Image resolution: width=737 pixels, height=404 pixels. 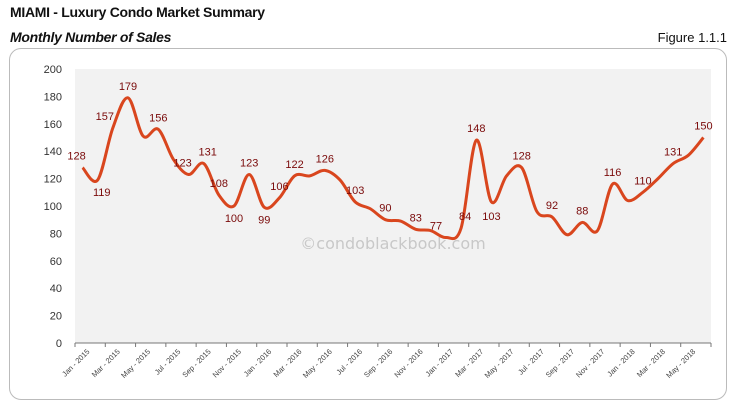 I want to click on data-label: 150, so click(x=703, y=127).